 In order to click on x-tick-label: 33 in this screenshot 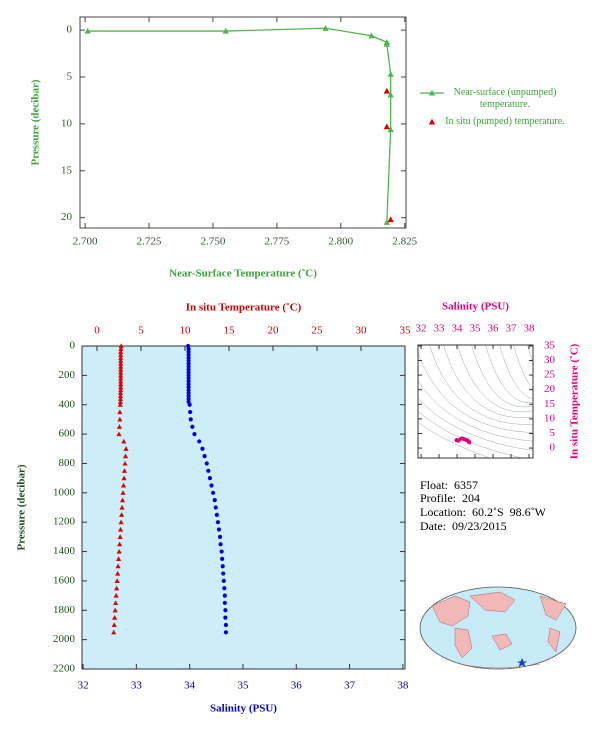, I will do `click(137, 686)`.